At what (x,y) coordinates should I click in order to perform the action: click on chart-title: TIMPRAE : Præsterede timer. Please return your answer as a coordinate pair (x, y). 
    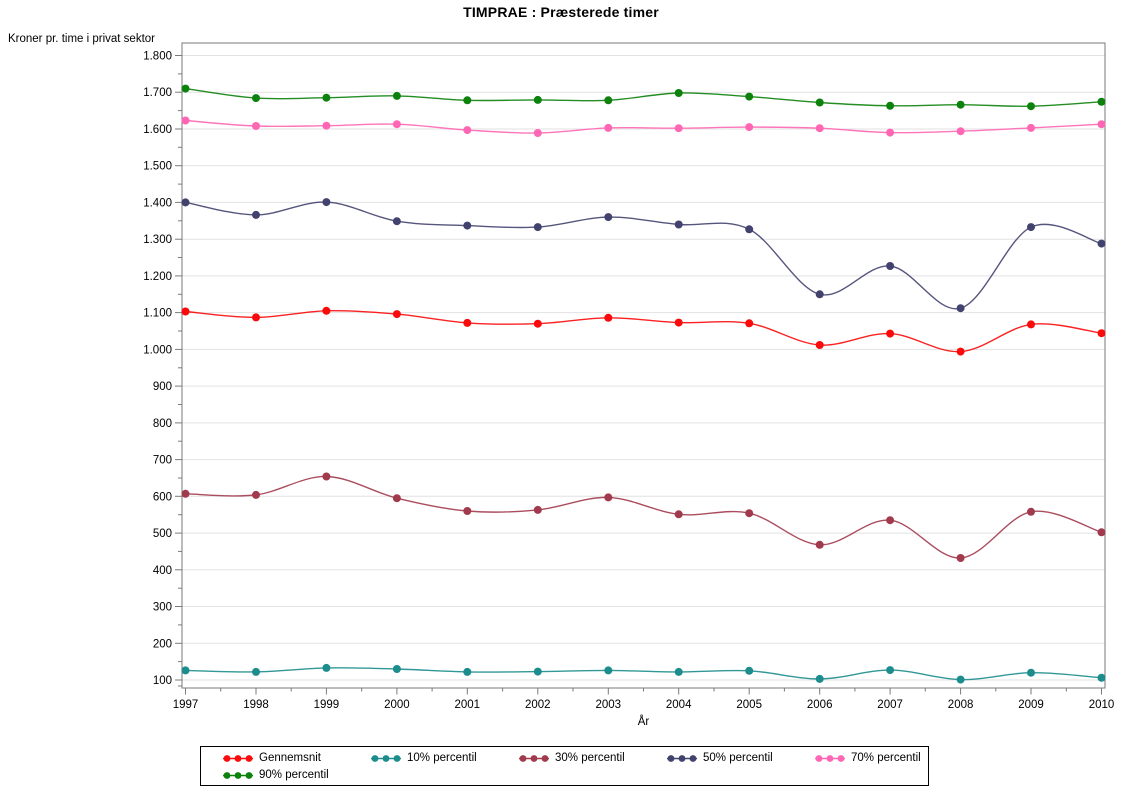
    Looking at the image, I should click on (561, 12).